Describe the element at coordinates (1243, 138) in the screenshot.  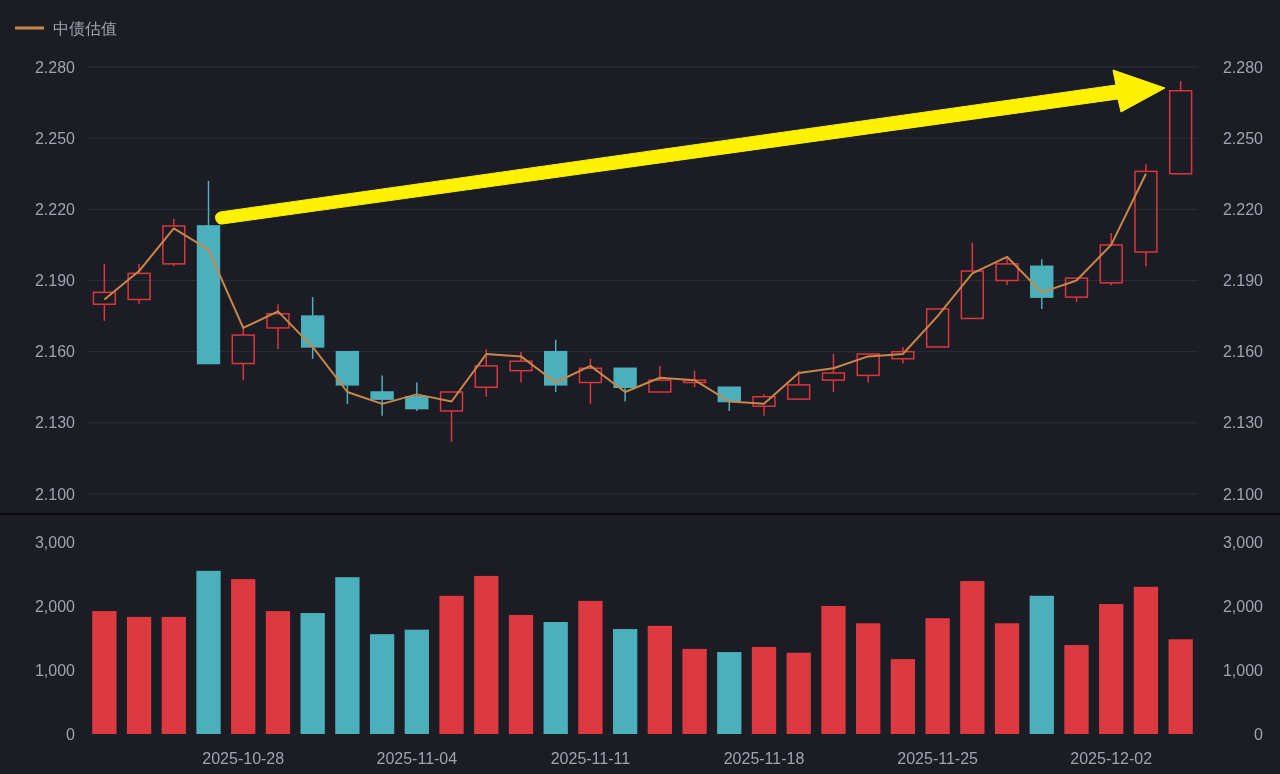
I see `y2-tick-label: 2.250` at that location.